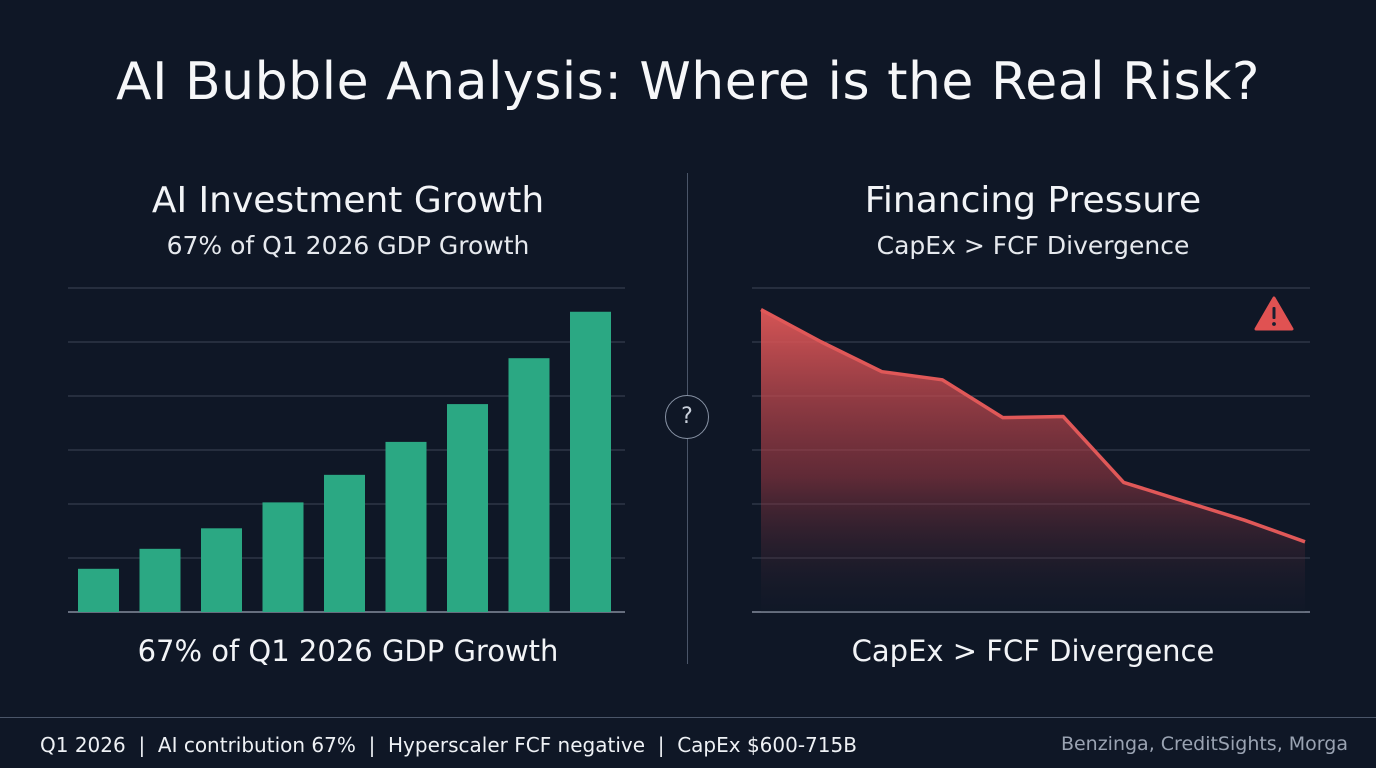 The height and width of the screenshot is (768, 1376). Describe the element at coordinates (1033, 245) in the screenshot. I see `right-panel-subtitle: CapEx > FCF Divergence` at that location.